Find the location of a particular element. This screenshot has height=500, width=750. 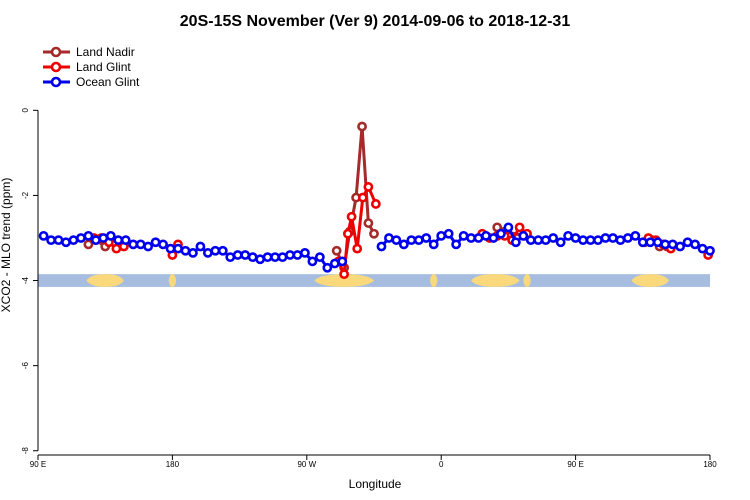

x-tick-label: 90 W is located at coordinates (306, 464).